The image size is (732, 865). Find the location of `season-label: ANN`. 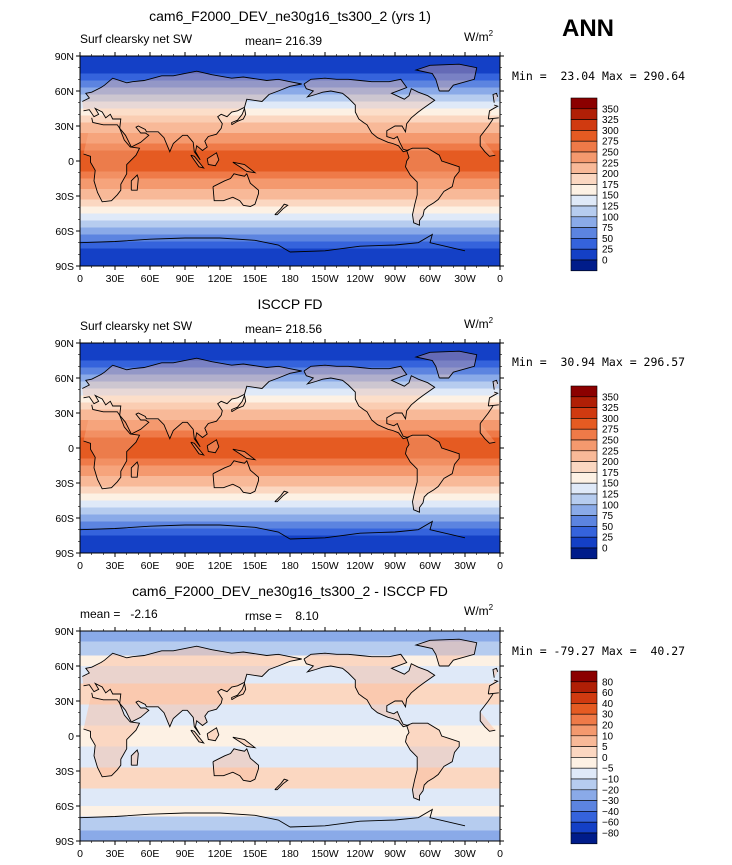

season-label: ANN is located at coordinates (588, 28).